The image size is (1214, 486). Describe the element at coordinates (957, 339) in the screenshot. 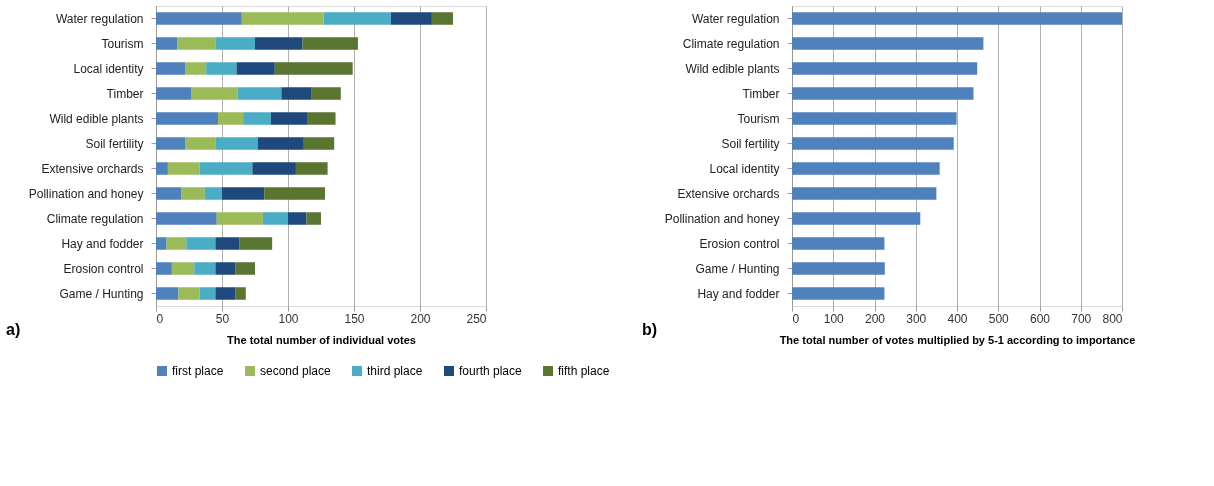

I see `x-axis-title: The total number of votes multiplied by 5-1 according to importance` at that location.